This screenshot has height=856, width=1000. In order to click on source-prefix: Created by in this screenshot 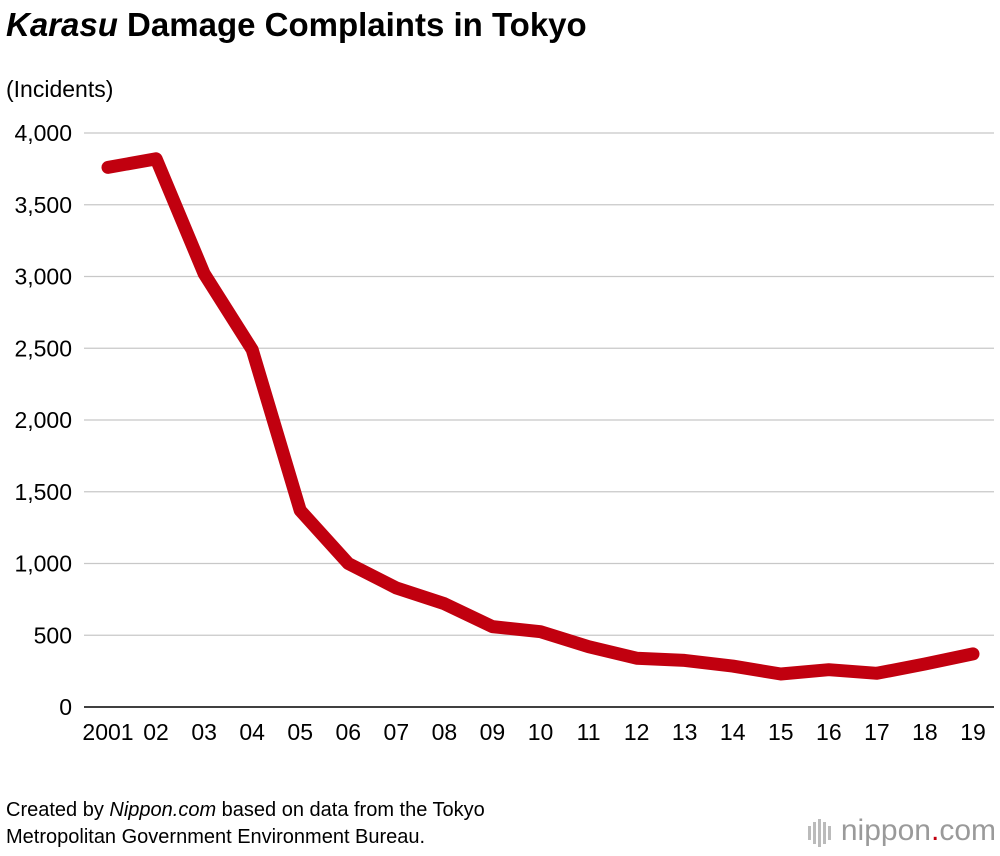, I will do `click(58, 810)`.